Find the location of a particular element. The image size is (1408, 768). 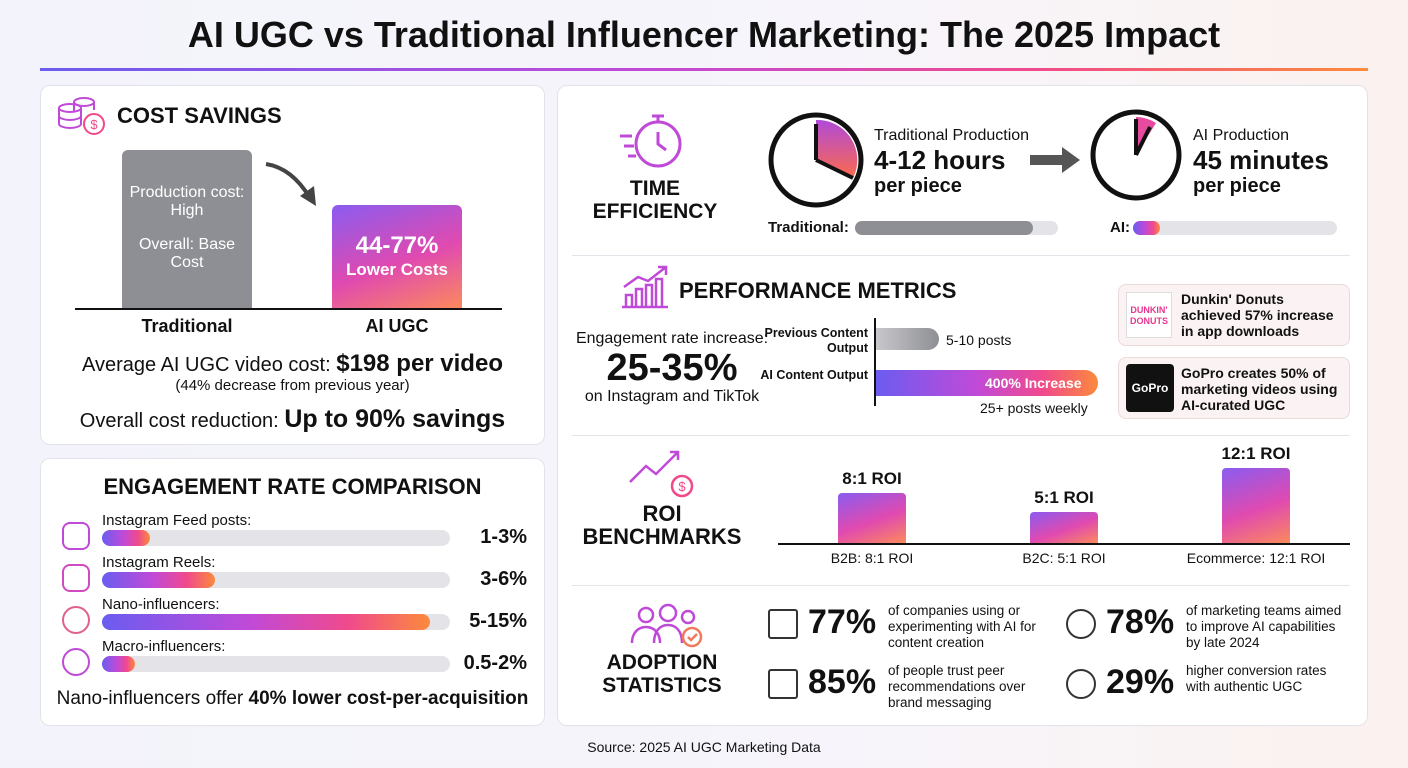

bar-note: 25+ posts weekly is located at coordinates (1034, 408).